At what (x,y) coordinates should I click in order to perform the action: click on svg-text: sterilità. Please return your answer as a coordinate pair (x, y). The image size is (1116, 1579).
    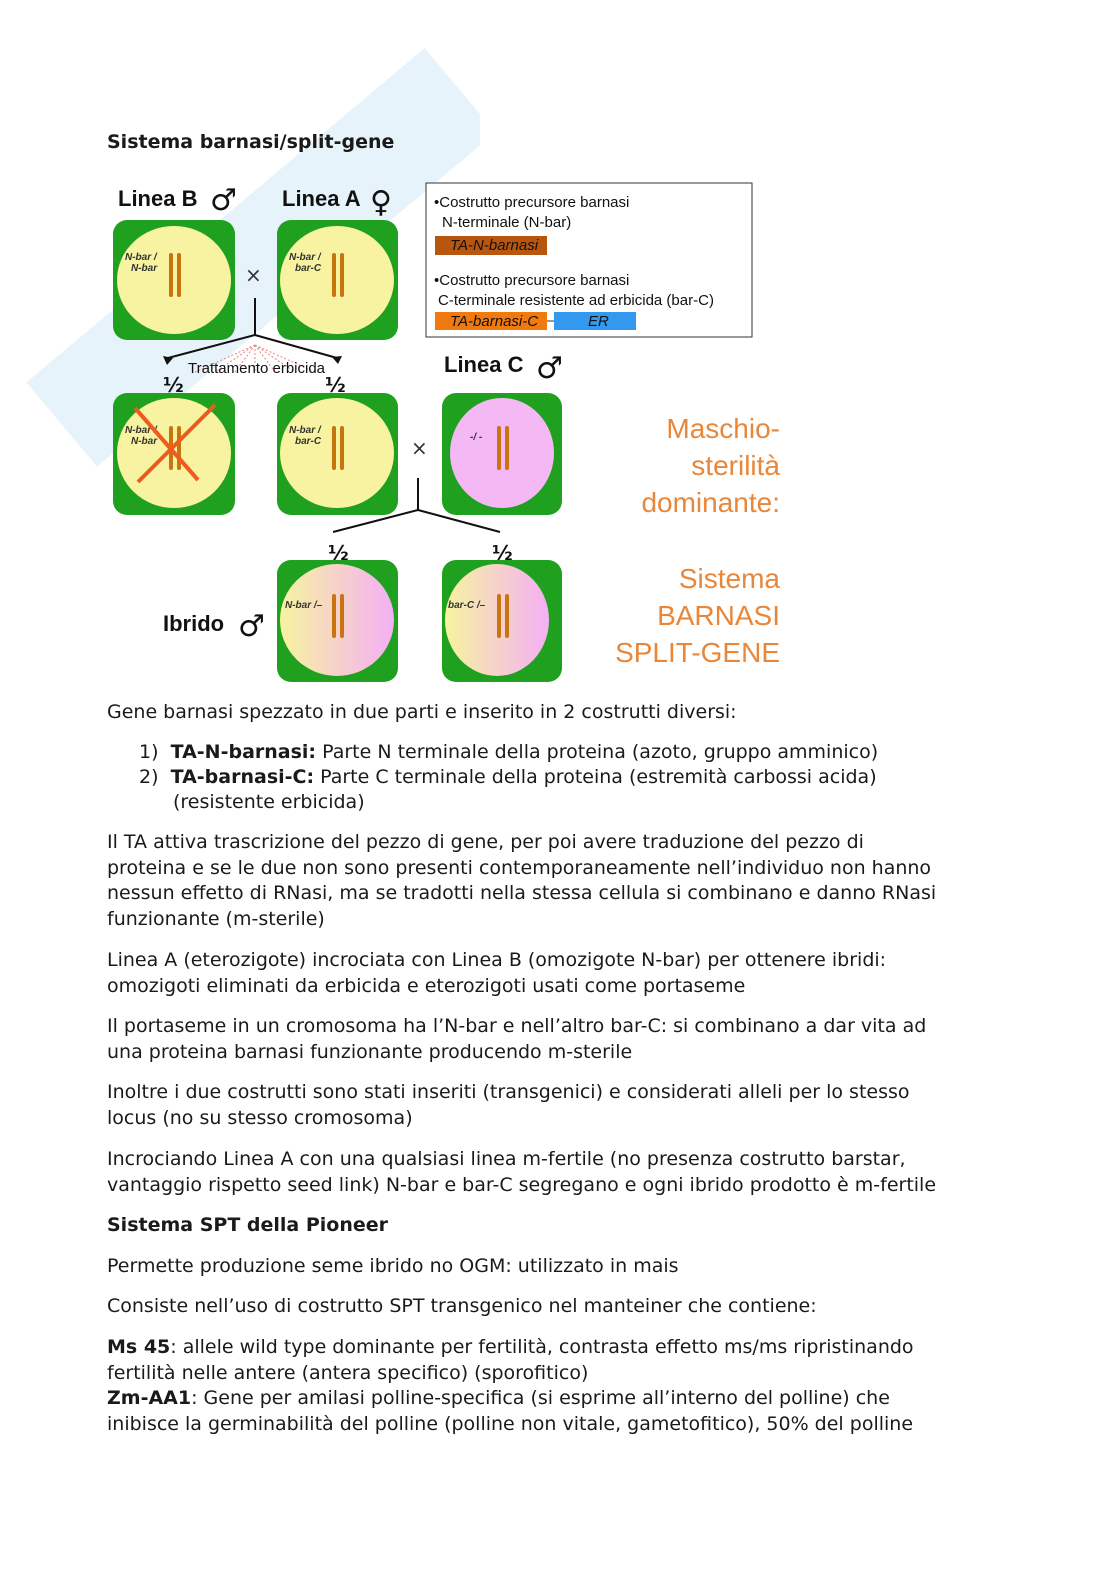
    Looking at the image, I should click on (735, 465).